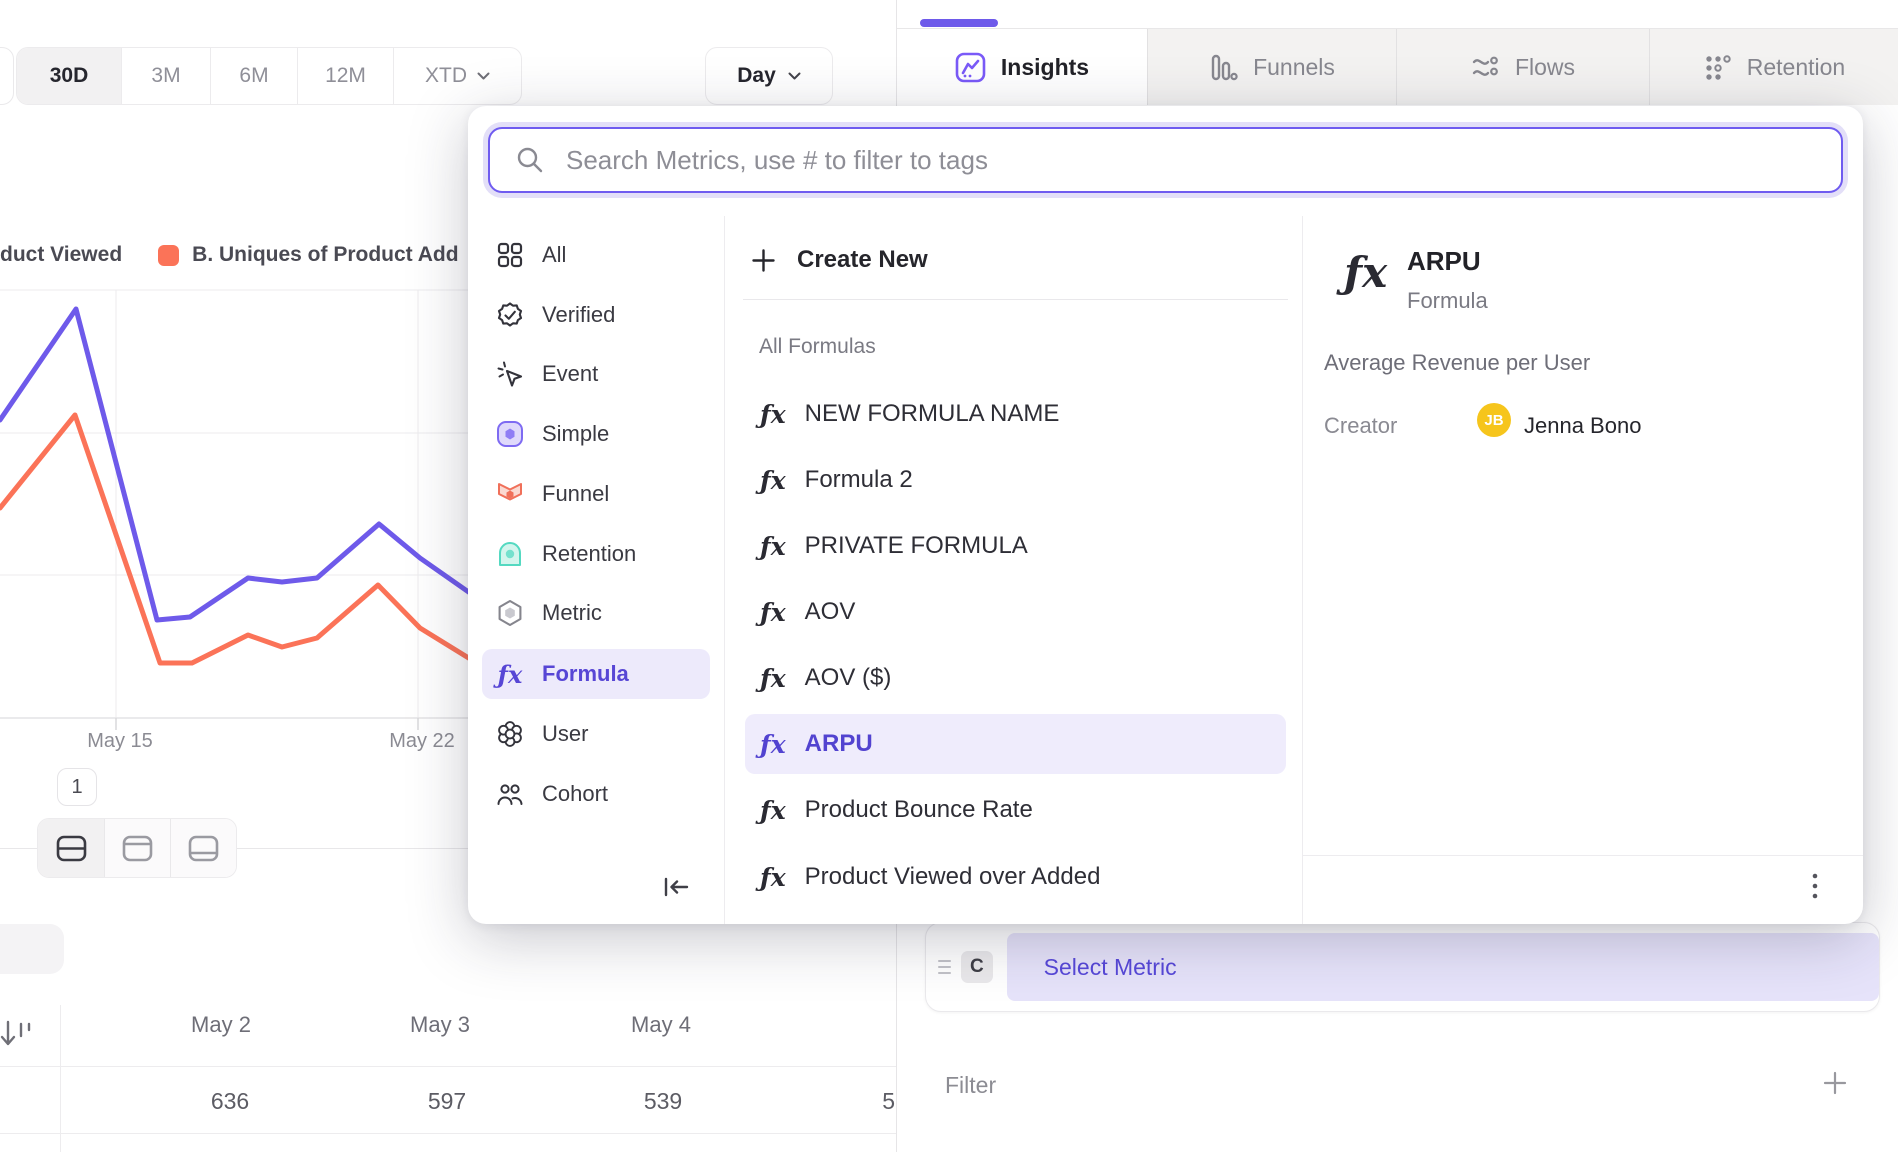 This screenshot has height=1152, width=1898. I want to click on range-xtd-label: XTD, so click(446, 75).